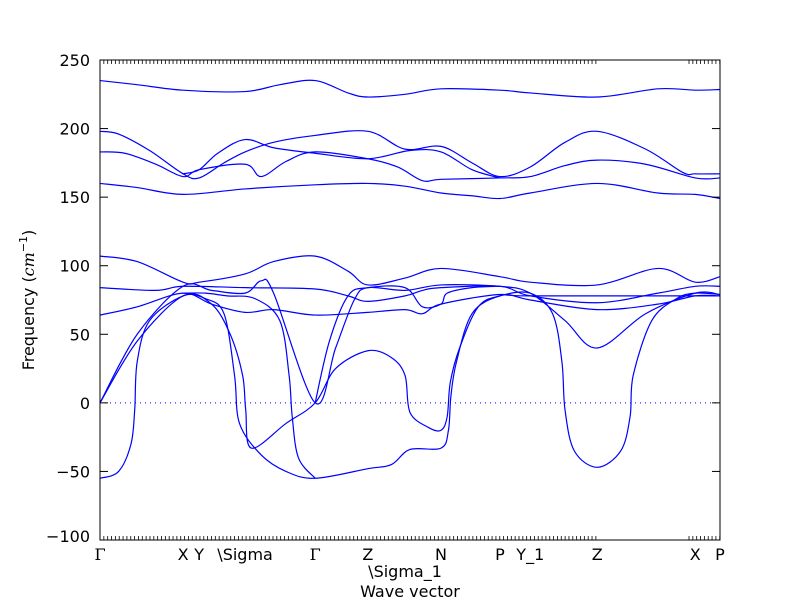 The image size is (800, 600). Describe the element at coordinates (85, 403) in the screenshot. I see `y-tick-label: 0` at that location.